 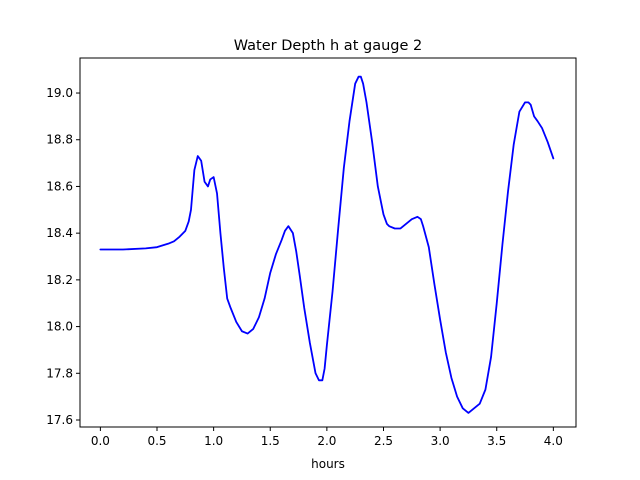 I want to click on y-tick-label: 18.4, so click(x=59, y=233).